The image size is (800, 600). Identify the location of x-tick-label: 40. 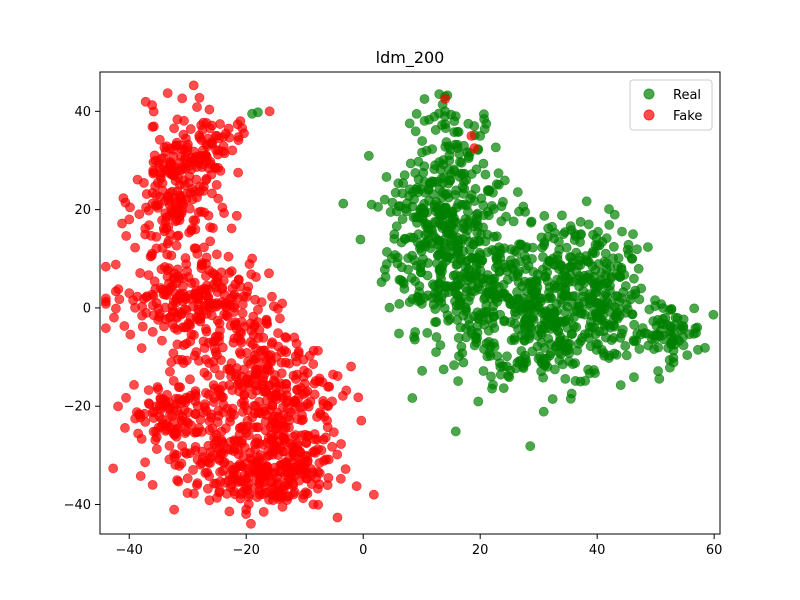
(597, 550).